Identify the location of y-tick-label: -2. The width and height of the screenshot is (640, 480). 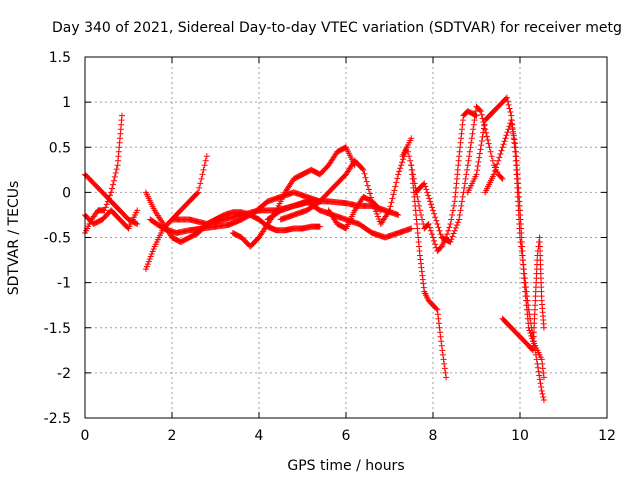
(64, 374).